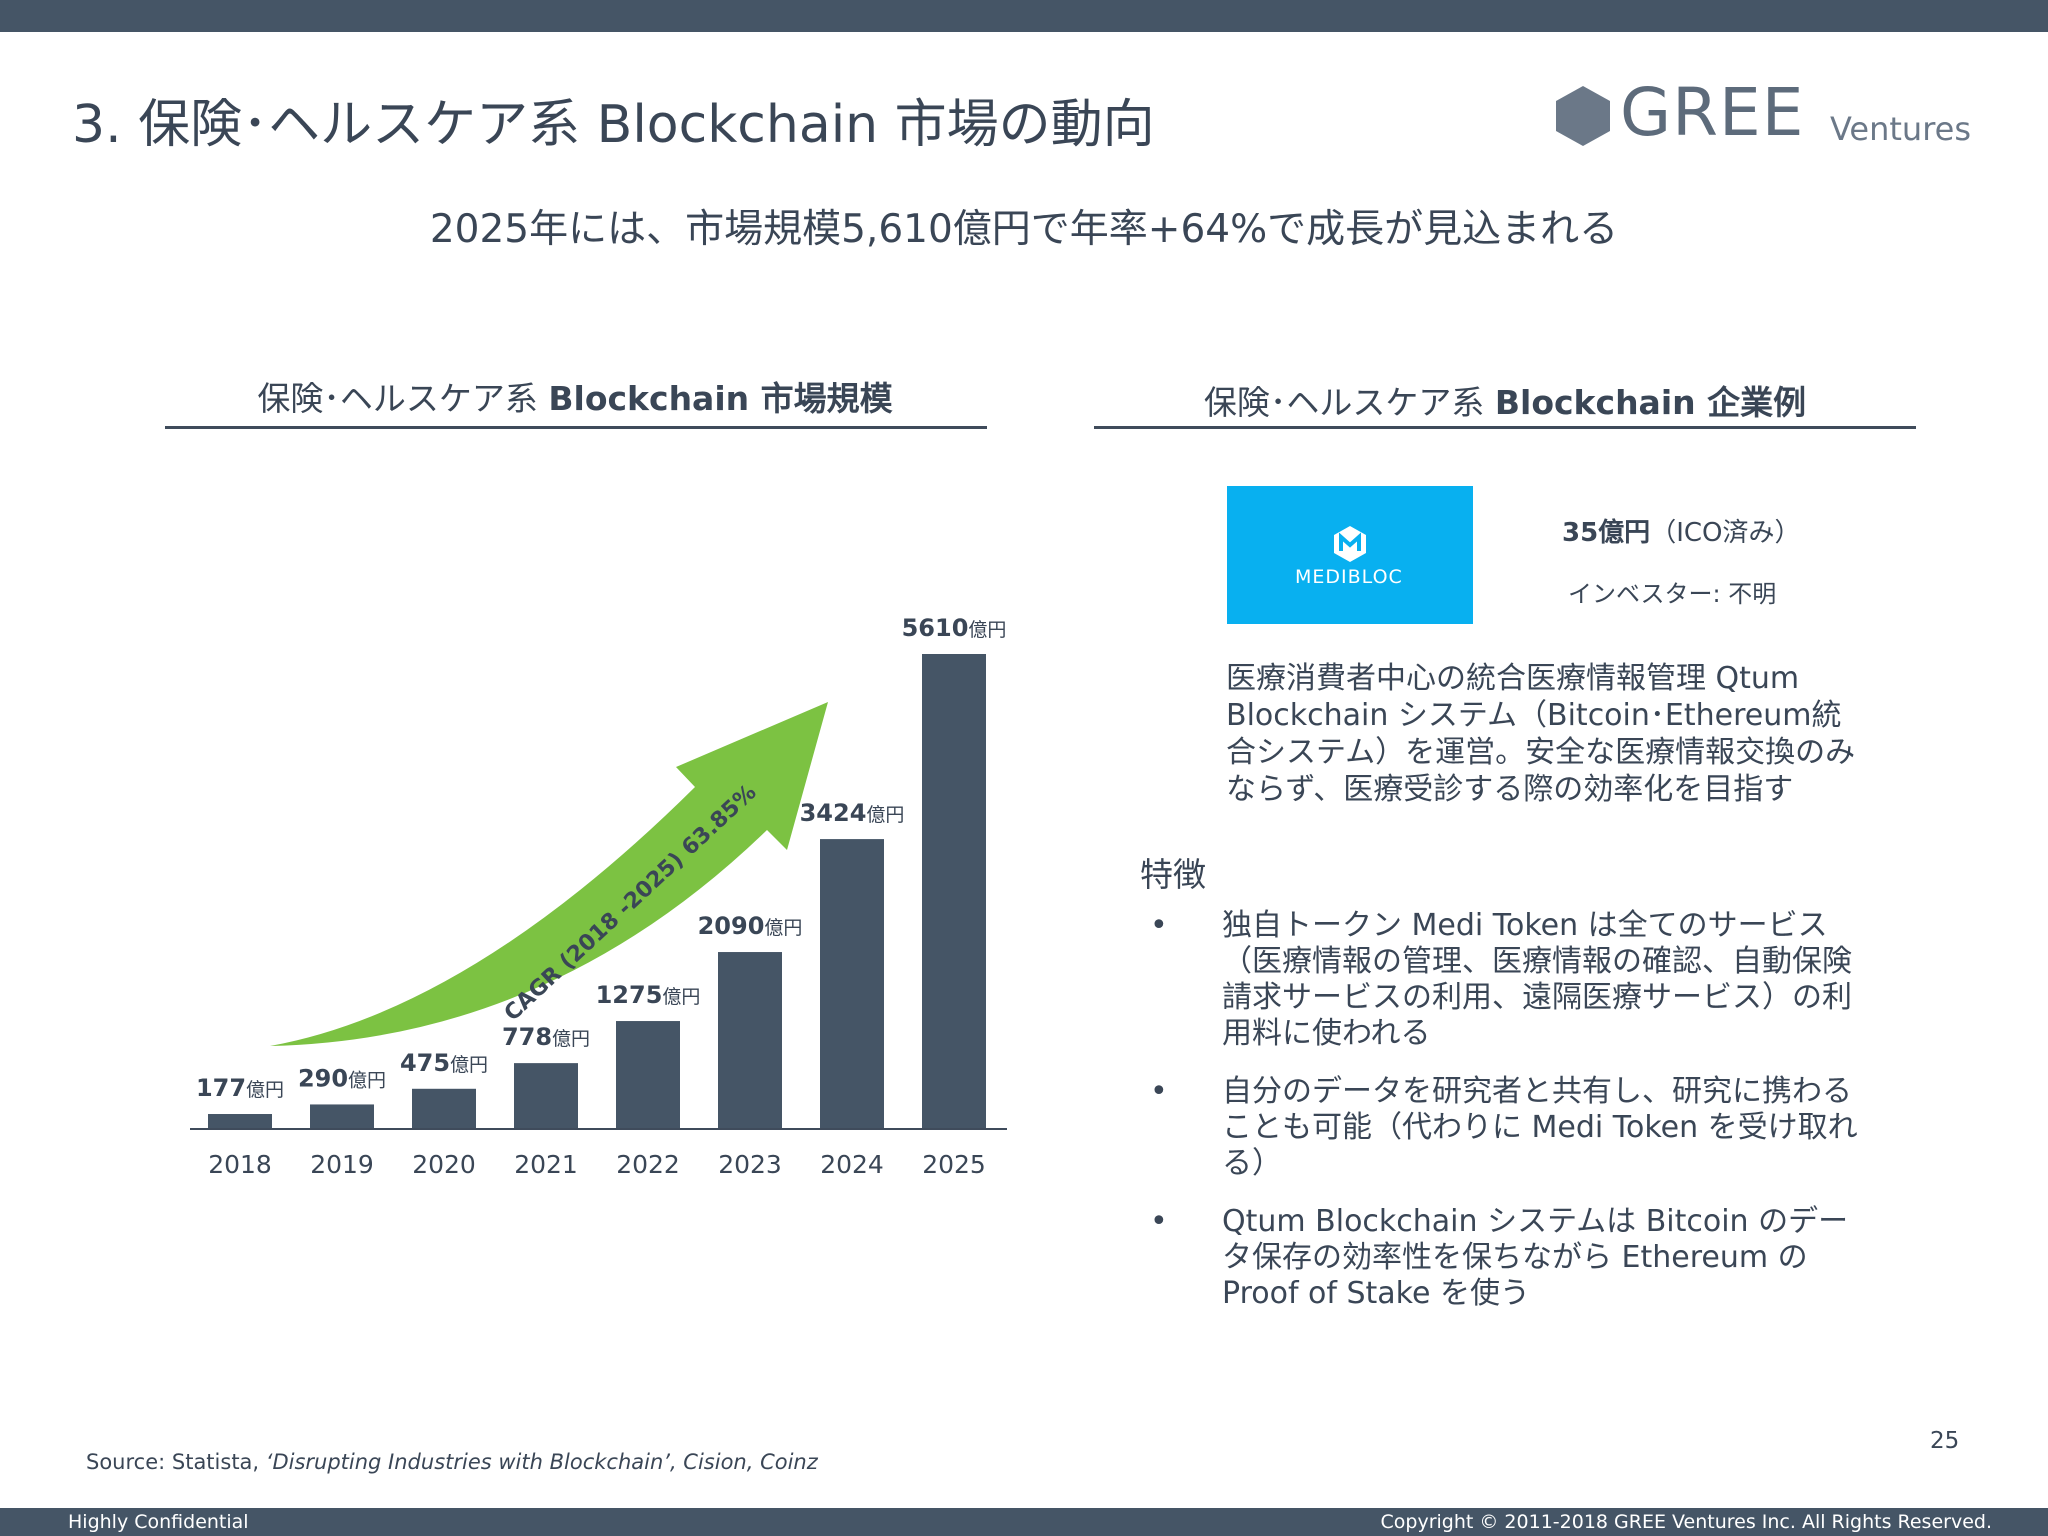 The width and height of the screenshot is (2048, 1536). I want to click on bar-2021, so click(546, 1096).